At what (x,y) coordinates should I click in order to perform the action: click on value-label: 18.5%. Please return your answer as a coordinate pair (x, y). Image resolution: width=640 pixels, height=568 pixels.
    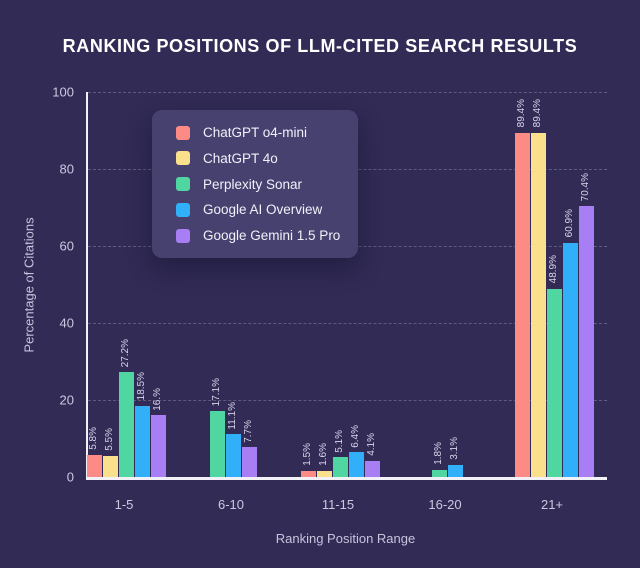
    Looking at the image, I should click on (141, 386).